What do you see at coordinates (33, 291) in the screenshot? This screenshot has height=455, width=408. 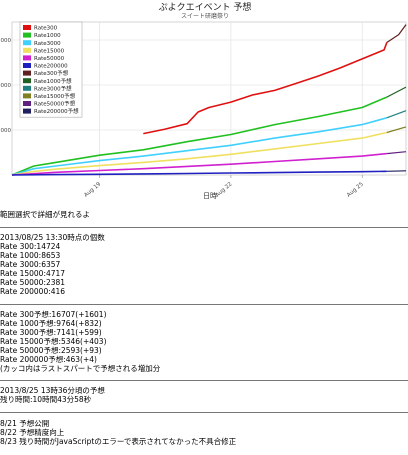 I see `current-row: Rate 200000:416` at bounding box center [33, 291].